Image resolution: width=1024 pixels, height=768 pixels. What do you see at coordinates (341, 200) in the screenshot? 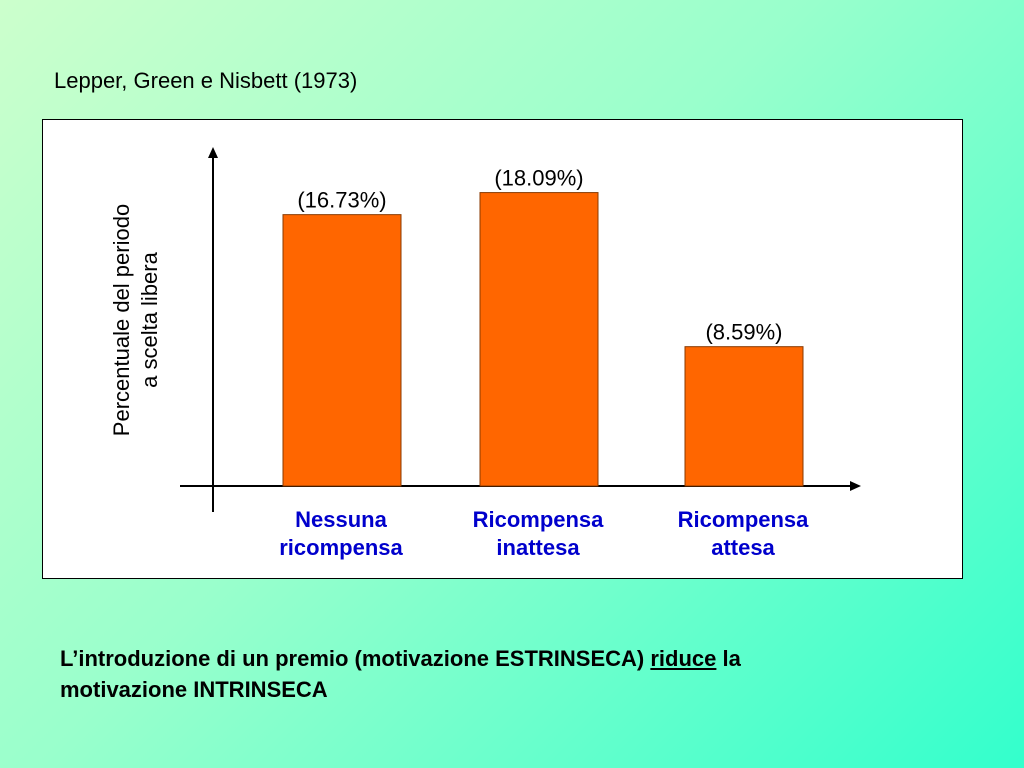
I see `bar-value-label: (16.73%)` at bounding box center [341, 200].